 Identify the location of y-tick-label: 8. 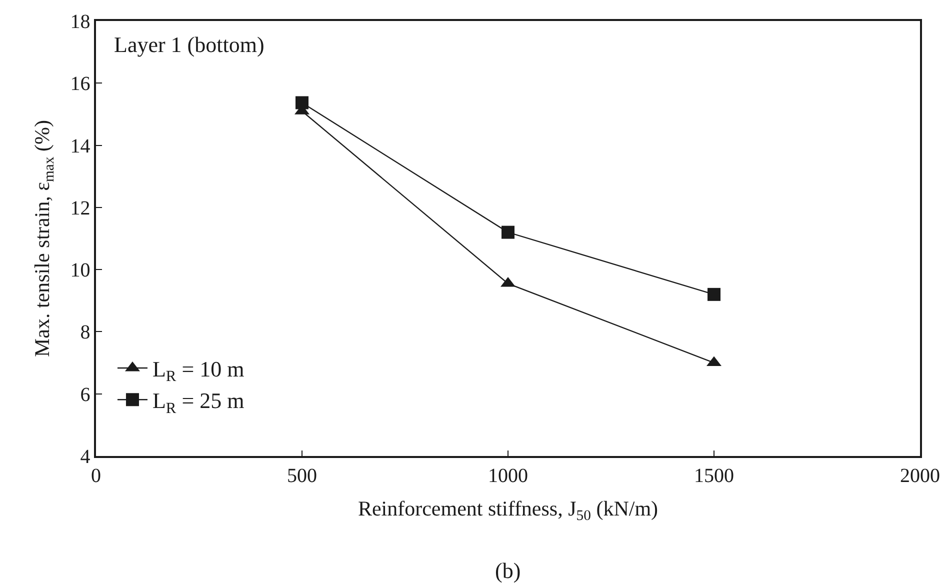
(85, 333).